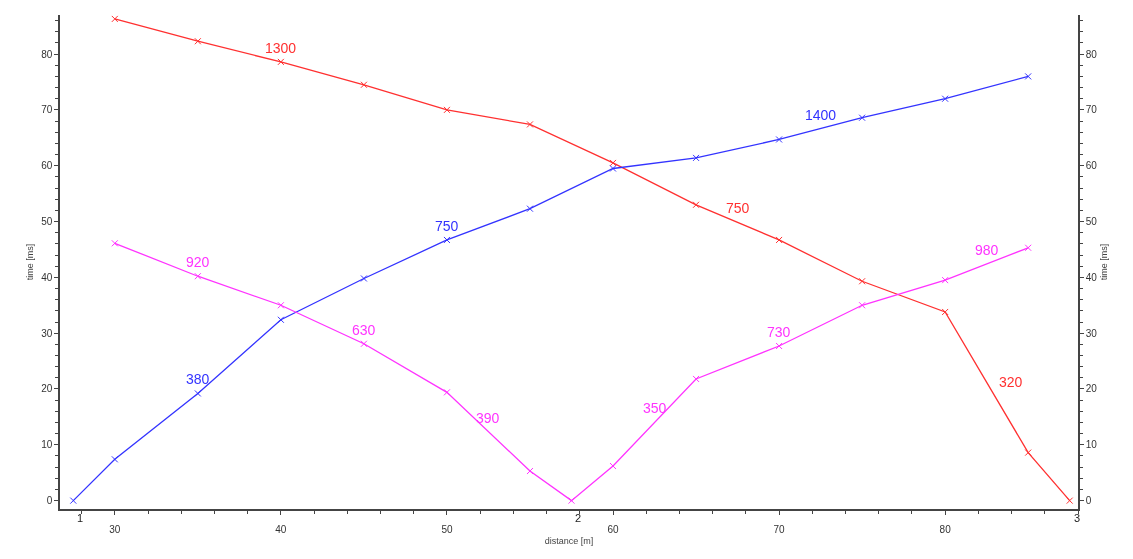 The image size is (1133, 559). Describe the element at coordinates (1077, 518) in the screenshot. I see `annotation: 3` at that location.